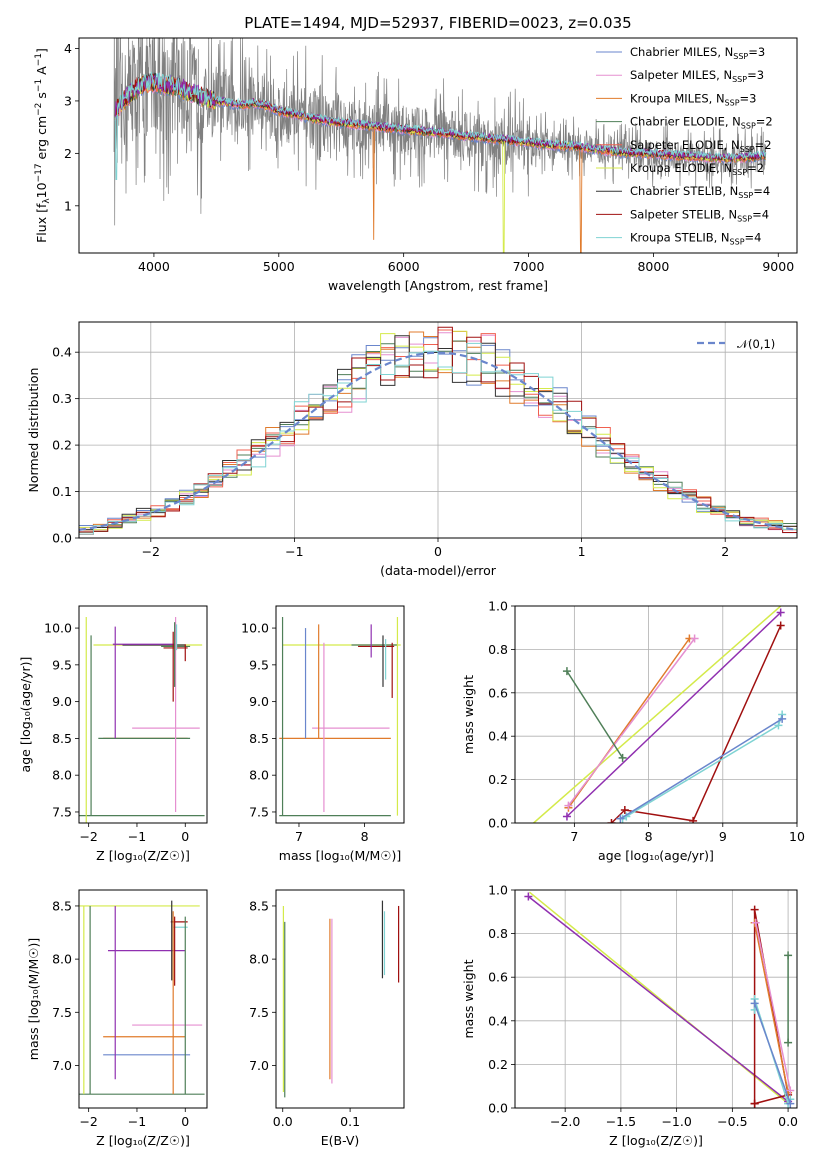  I want to click on x-axis-label: E(B-V), so click(340, 1140).